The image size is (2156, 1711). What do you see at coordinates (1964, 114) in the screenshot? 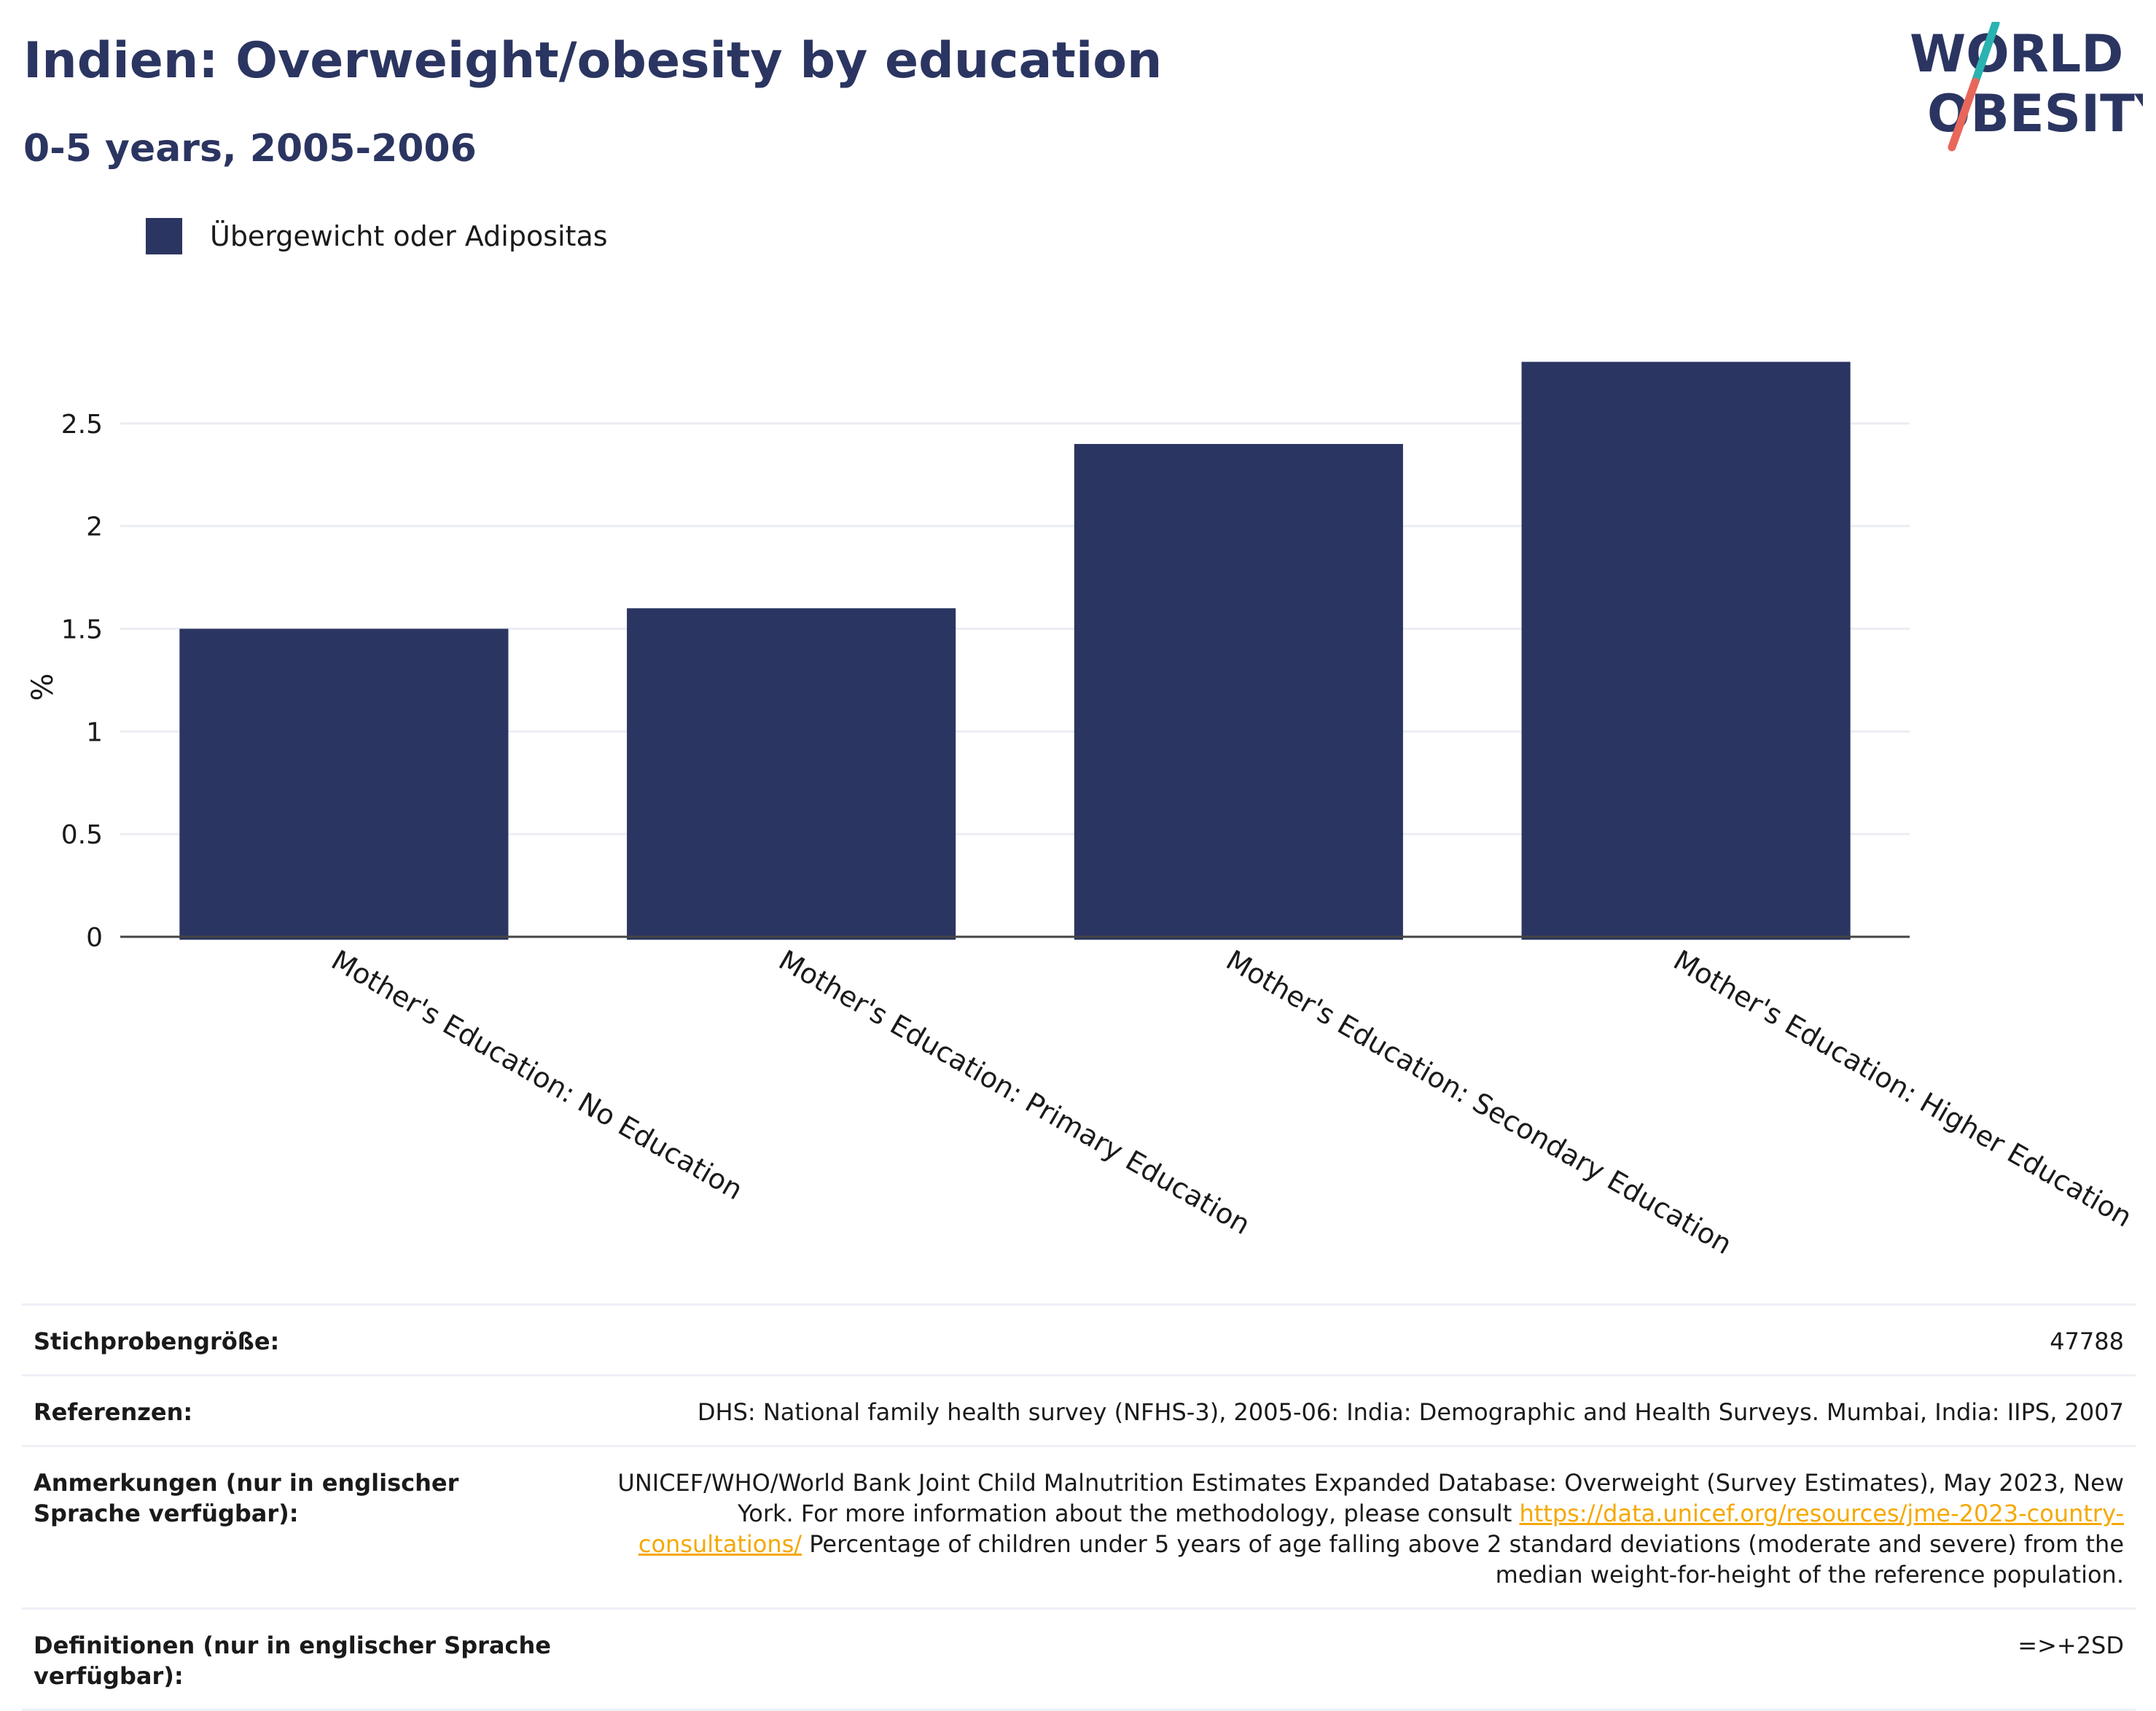
I see `logo-slash-bottom-icon` at bounding box center [1964, 114].